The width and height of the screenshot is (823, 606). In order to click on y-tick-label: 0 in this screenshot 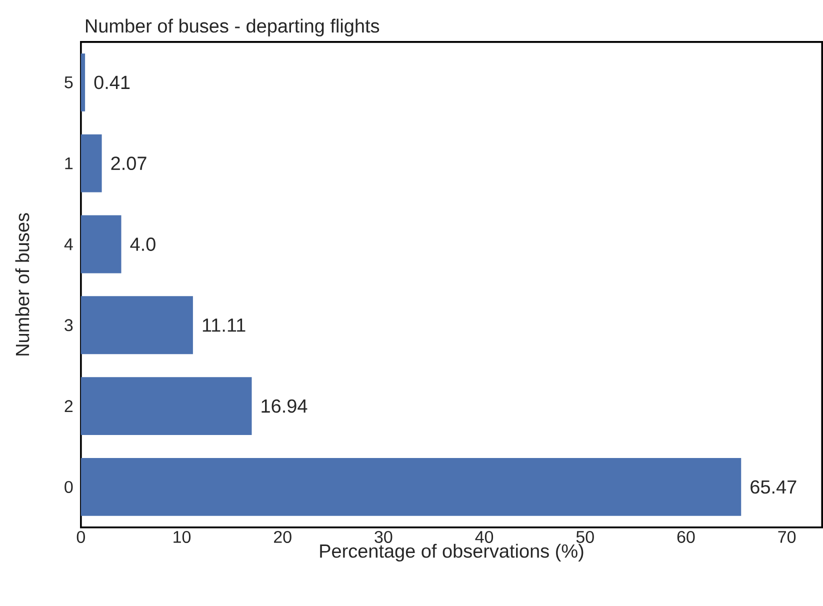, I will do `click(68, 486)`.